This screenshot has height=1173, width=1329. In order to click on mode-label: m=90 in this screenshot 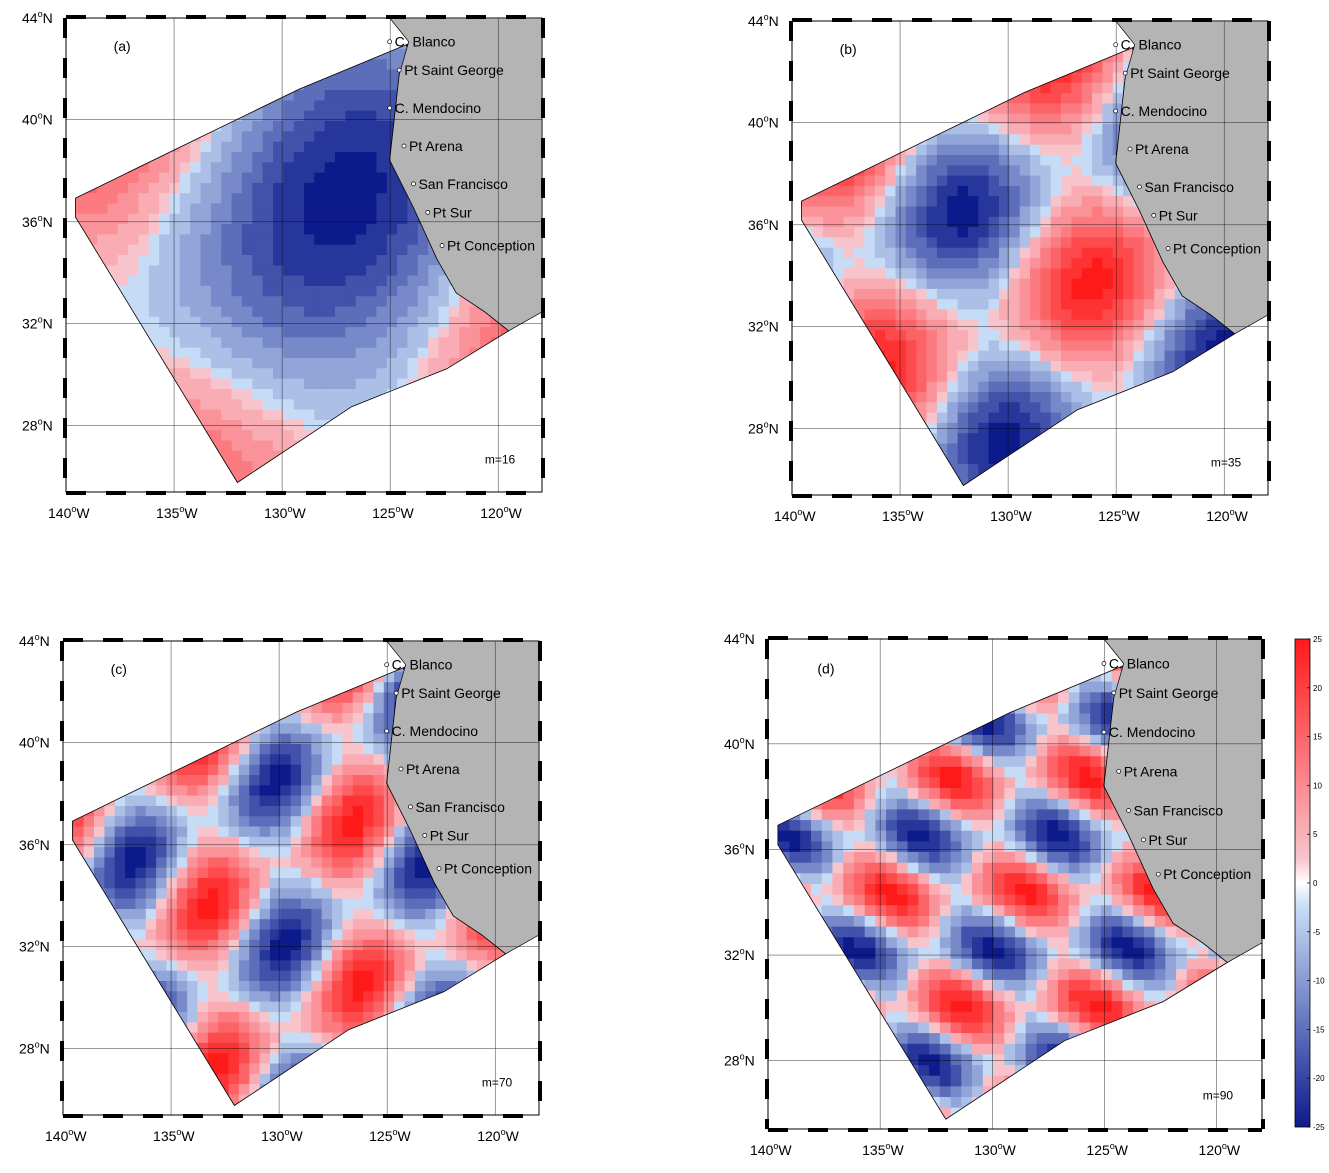, I will do `click(1218, 1096)`.